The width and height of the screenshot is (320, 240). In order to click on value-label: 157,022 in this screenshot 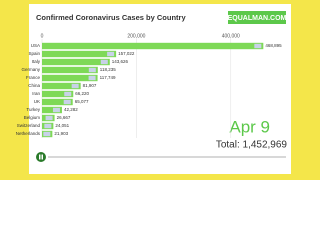, I will do `click(126, 53)`.